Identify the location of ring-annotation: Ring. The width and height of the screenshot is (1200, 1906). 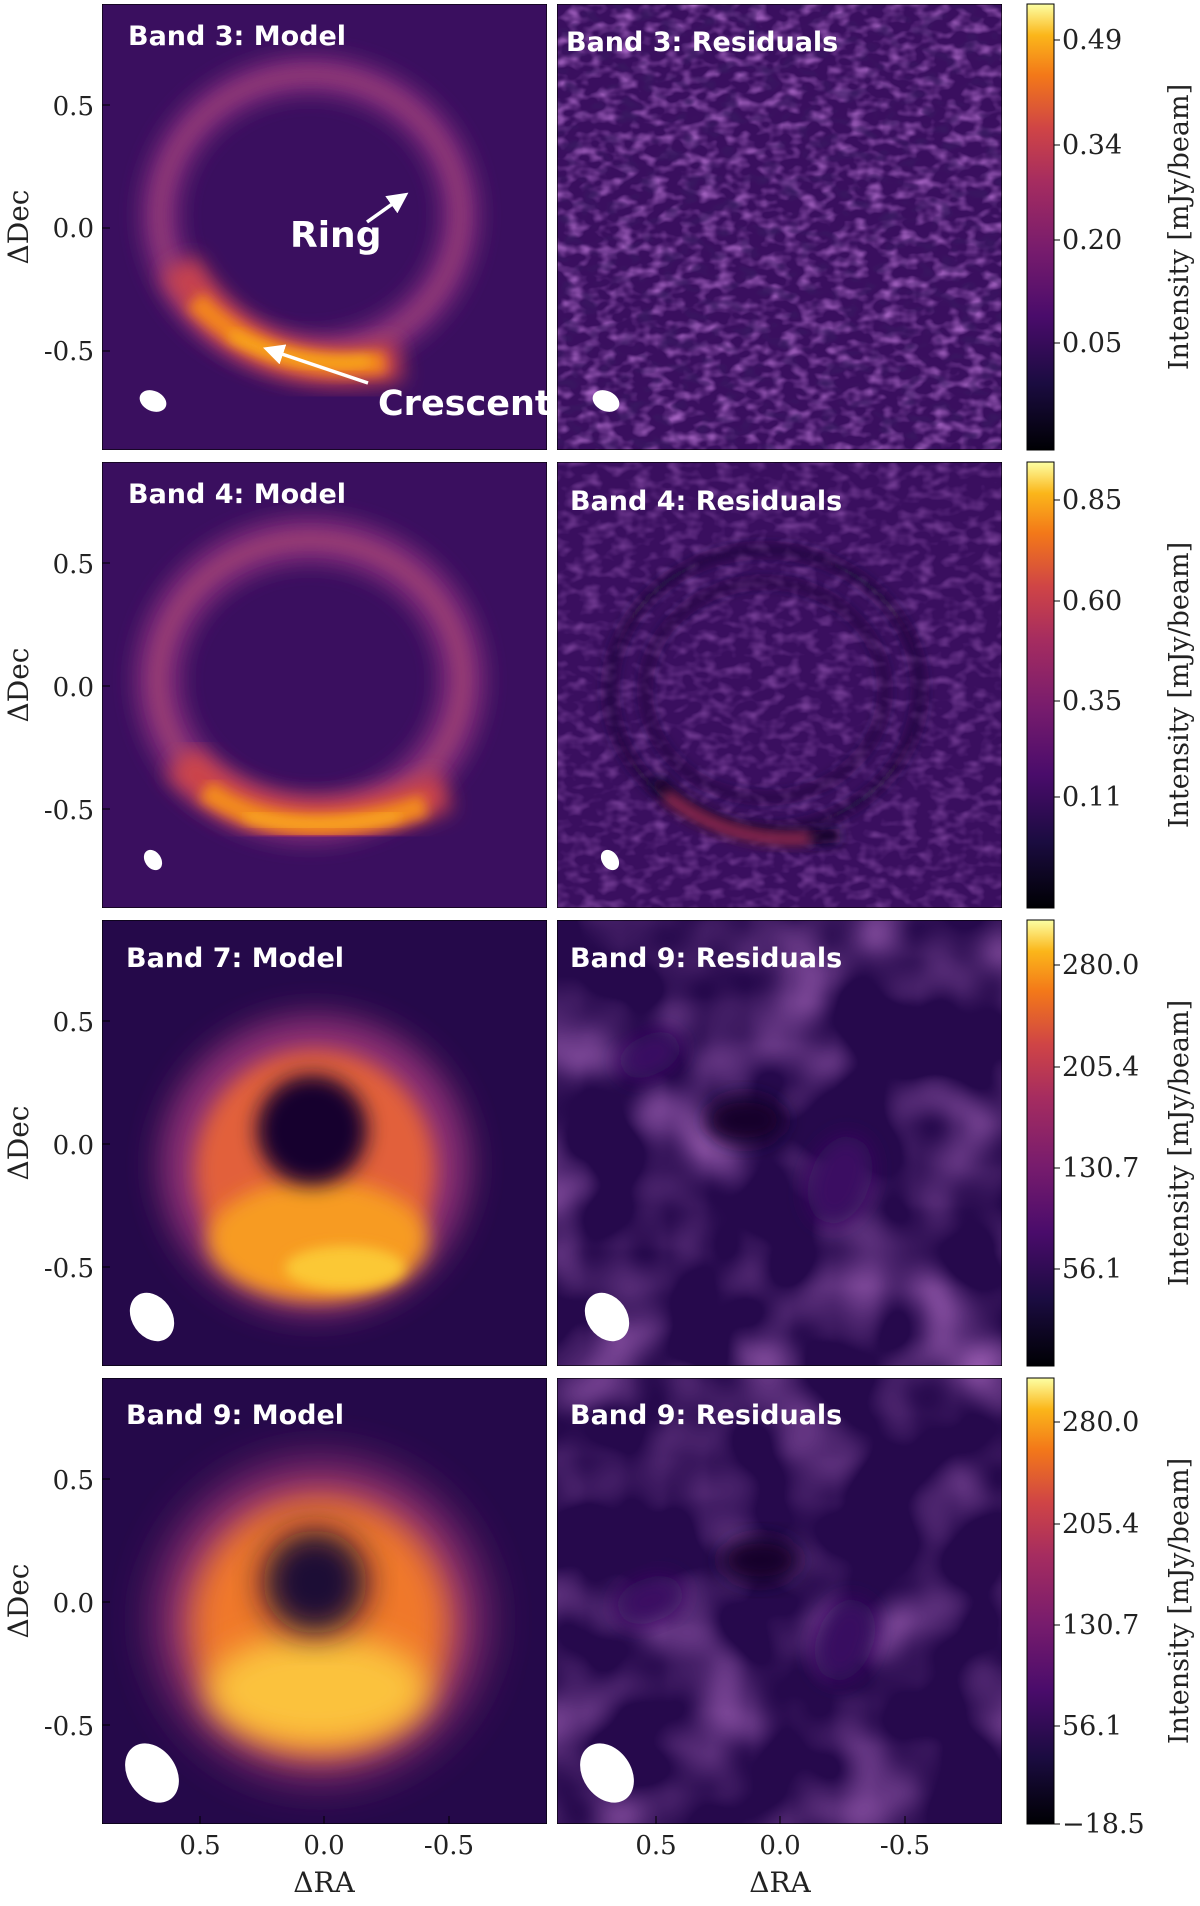
(335, 235).